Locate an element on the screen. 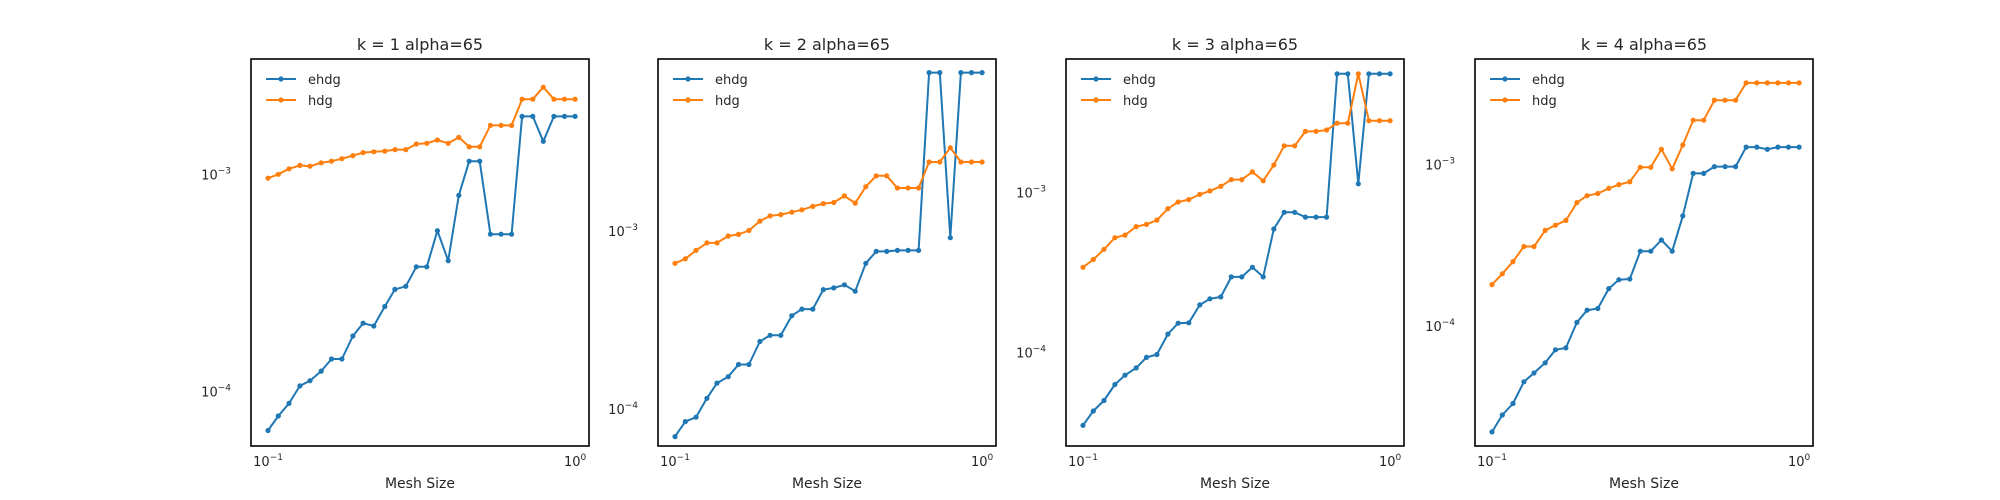 The height and width of the screenshot is (500, 2000). legend: ehdg hdg is located at coordinates (1527, 91).